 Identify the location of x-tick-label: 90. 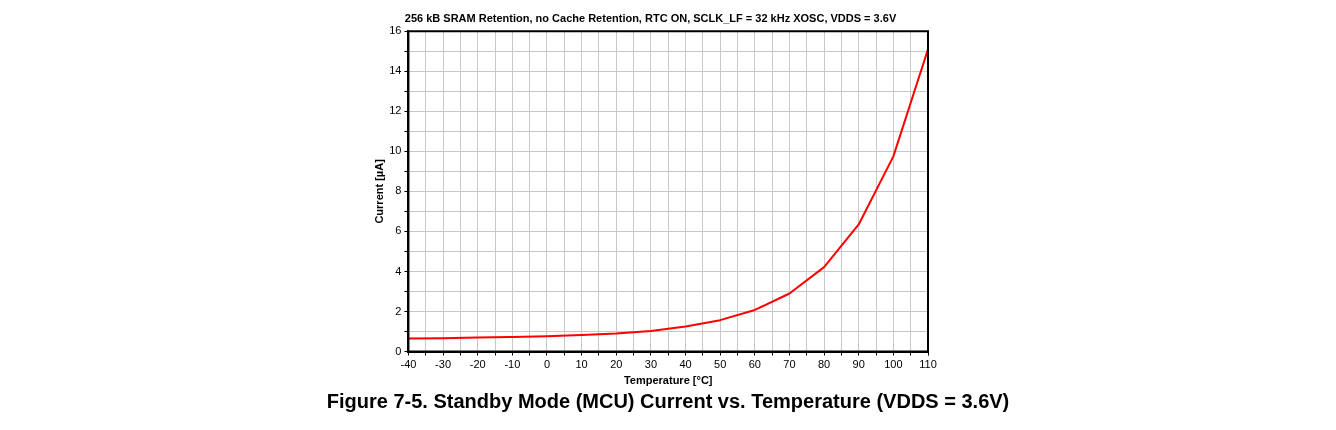
(858, 364).